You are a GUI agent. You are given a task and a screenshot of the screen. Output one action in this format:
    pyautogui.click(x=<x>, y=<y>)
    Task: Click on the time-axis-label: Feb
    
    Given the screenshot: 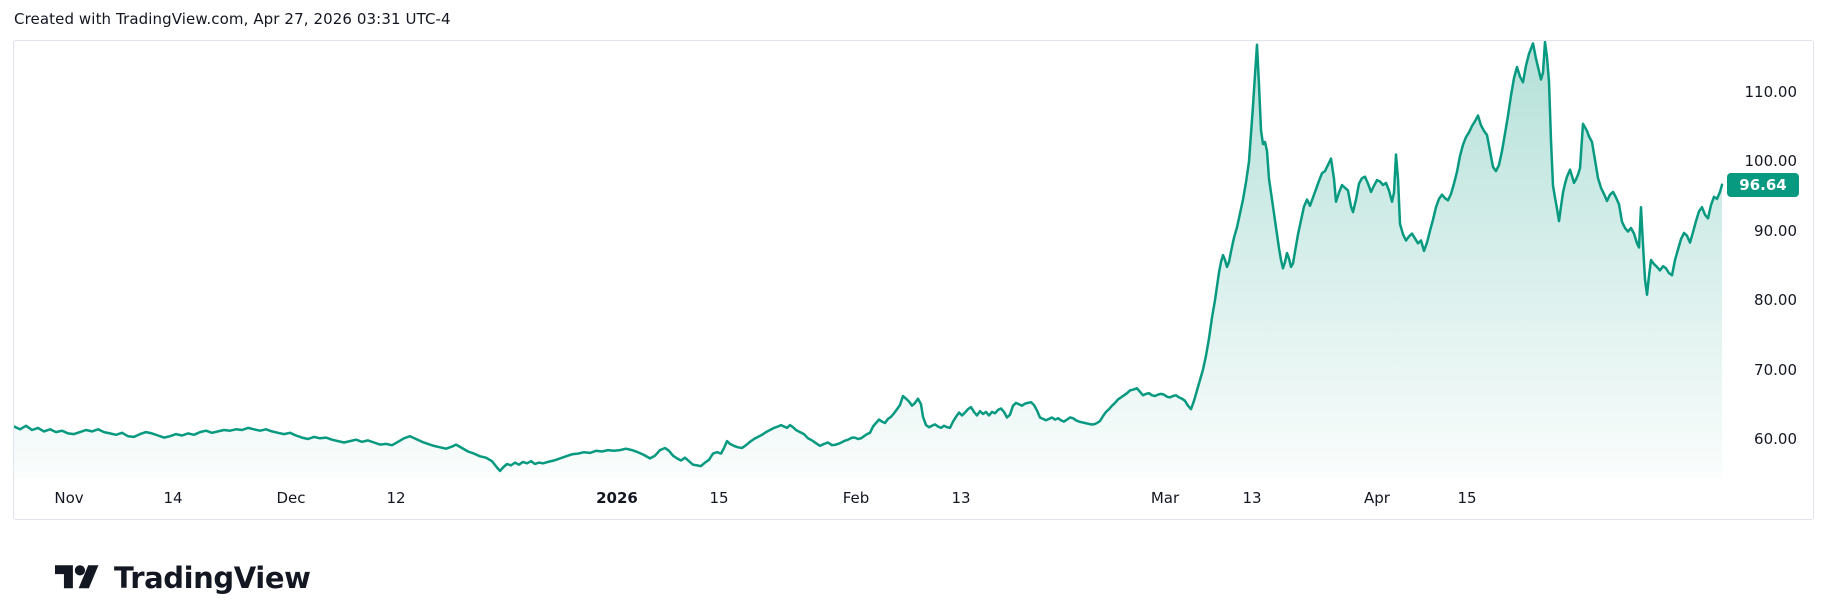 What is the action you would take?
    pyautogui.click(x=856, y=498)
    